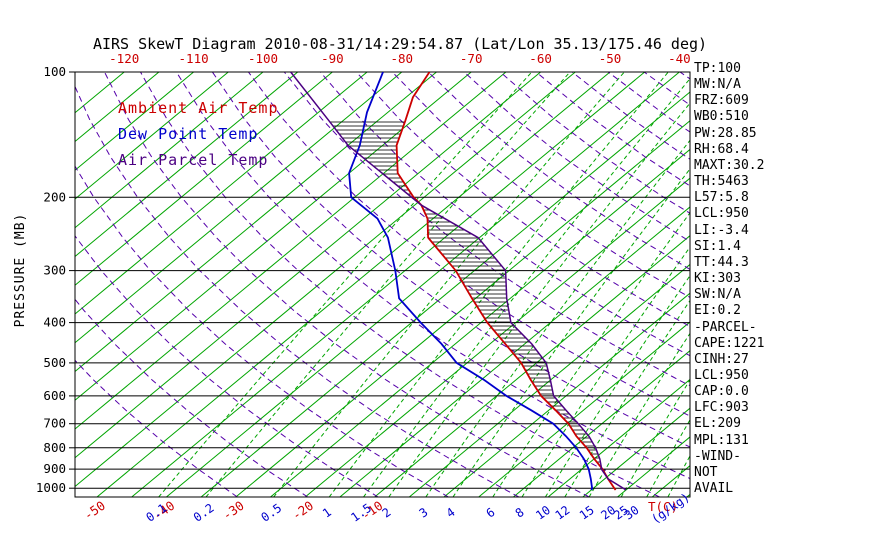  What do you see at coordinates (198, 108) in the screenshot?
I see `legend-item: Ambient Air Temp` at bounding box center [198, 108].